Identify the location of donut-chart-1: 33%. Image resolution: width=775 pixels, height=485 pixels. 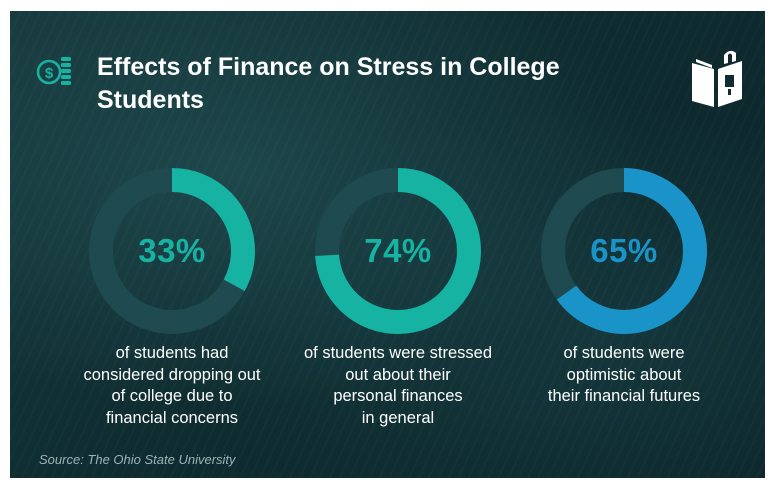
(172, 251).